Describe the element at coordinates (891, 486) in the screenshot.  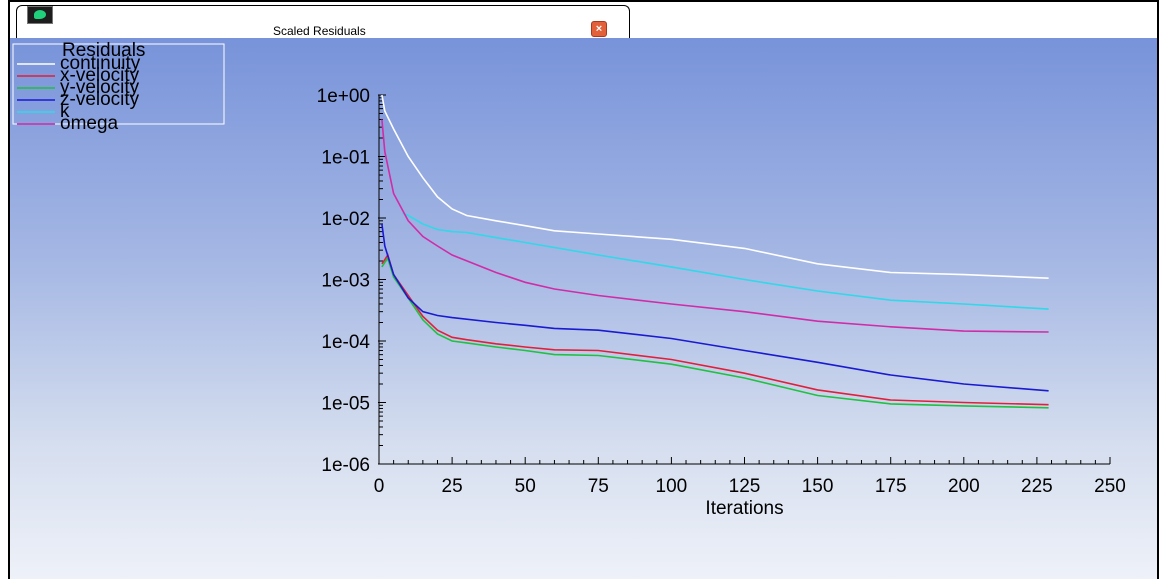
I see `x-tick-label: 175` at that location.